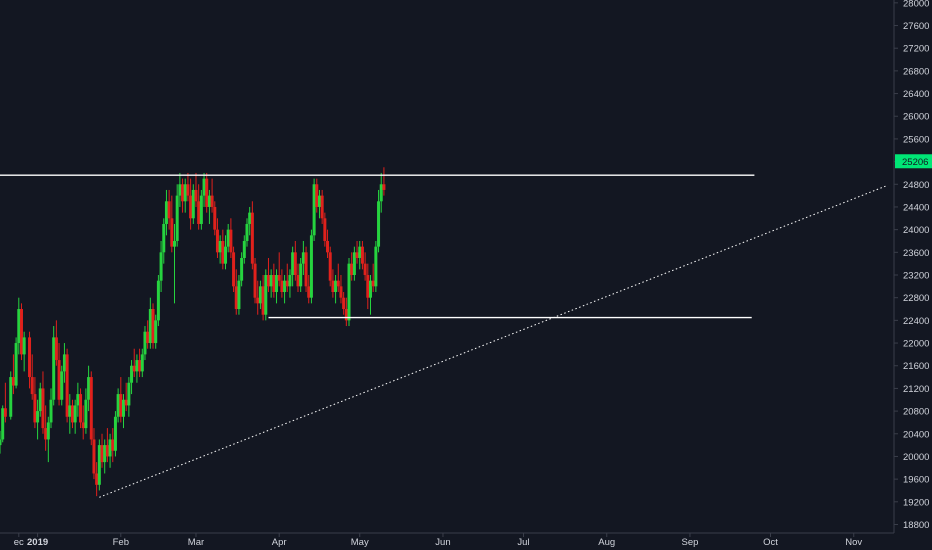 Image resolution: width=932 pixels, height=550 pixels. Describe the element at coordinates (916, 4) in the screenshot. I see `y-tick-label: 28000` at that location.